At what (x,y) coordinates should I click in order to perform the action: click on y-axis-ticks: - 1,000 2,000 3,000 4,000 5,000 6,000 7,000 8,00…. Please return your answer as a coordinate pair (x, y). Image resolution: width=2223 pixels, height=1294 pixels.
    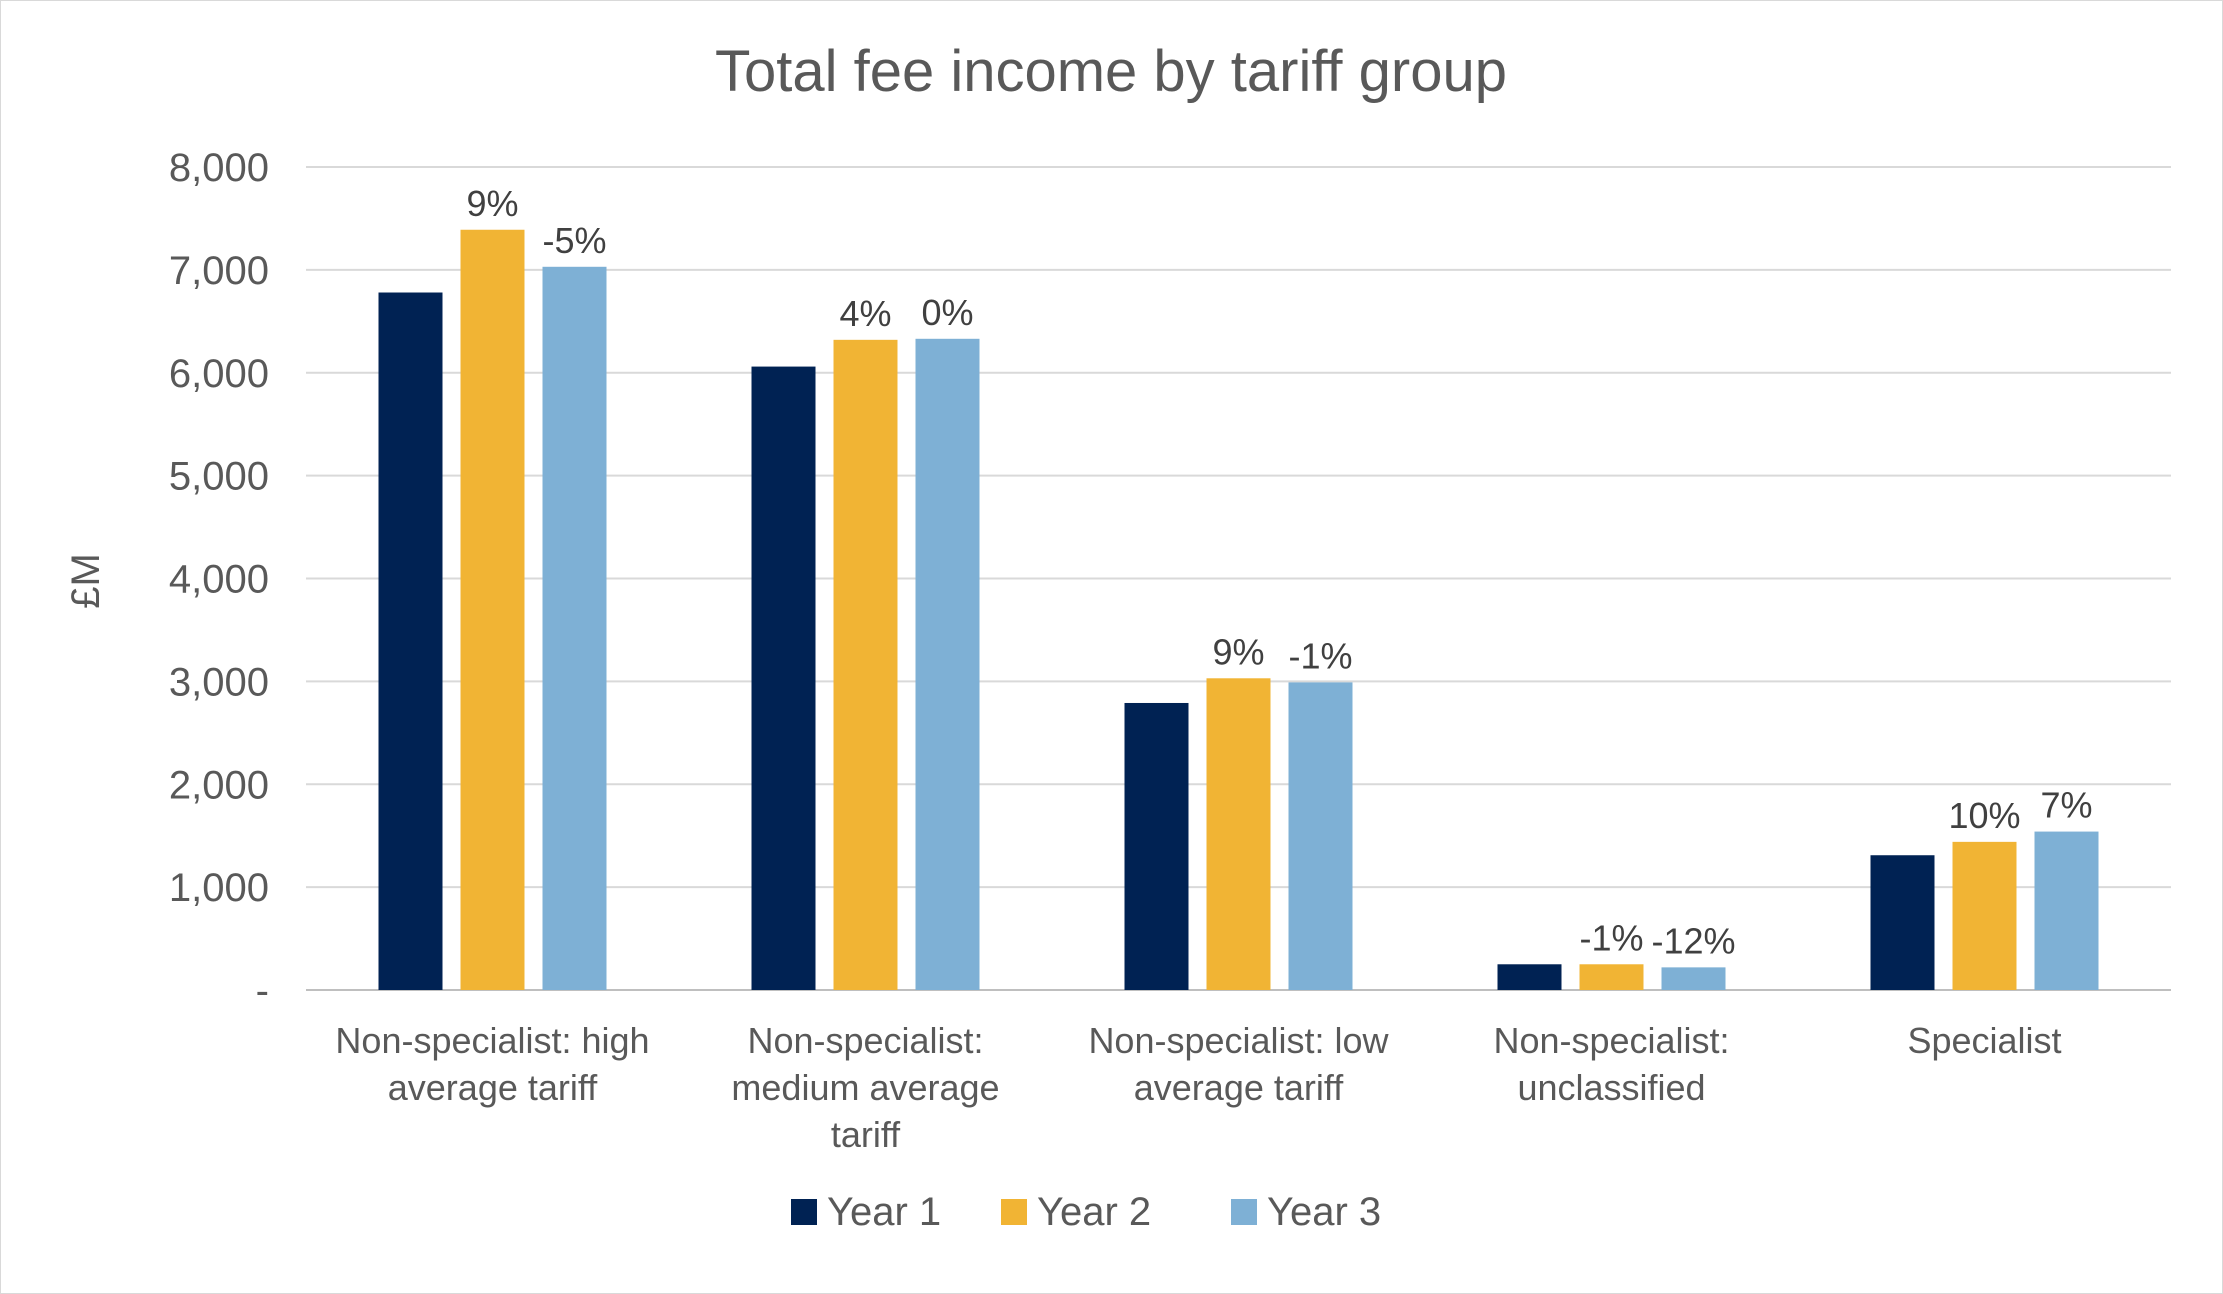
    Looking at the image, I should click on (219, 579).